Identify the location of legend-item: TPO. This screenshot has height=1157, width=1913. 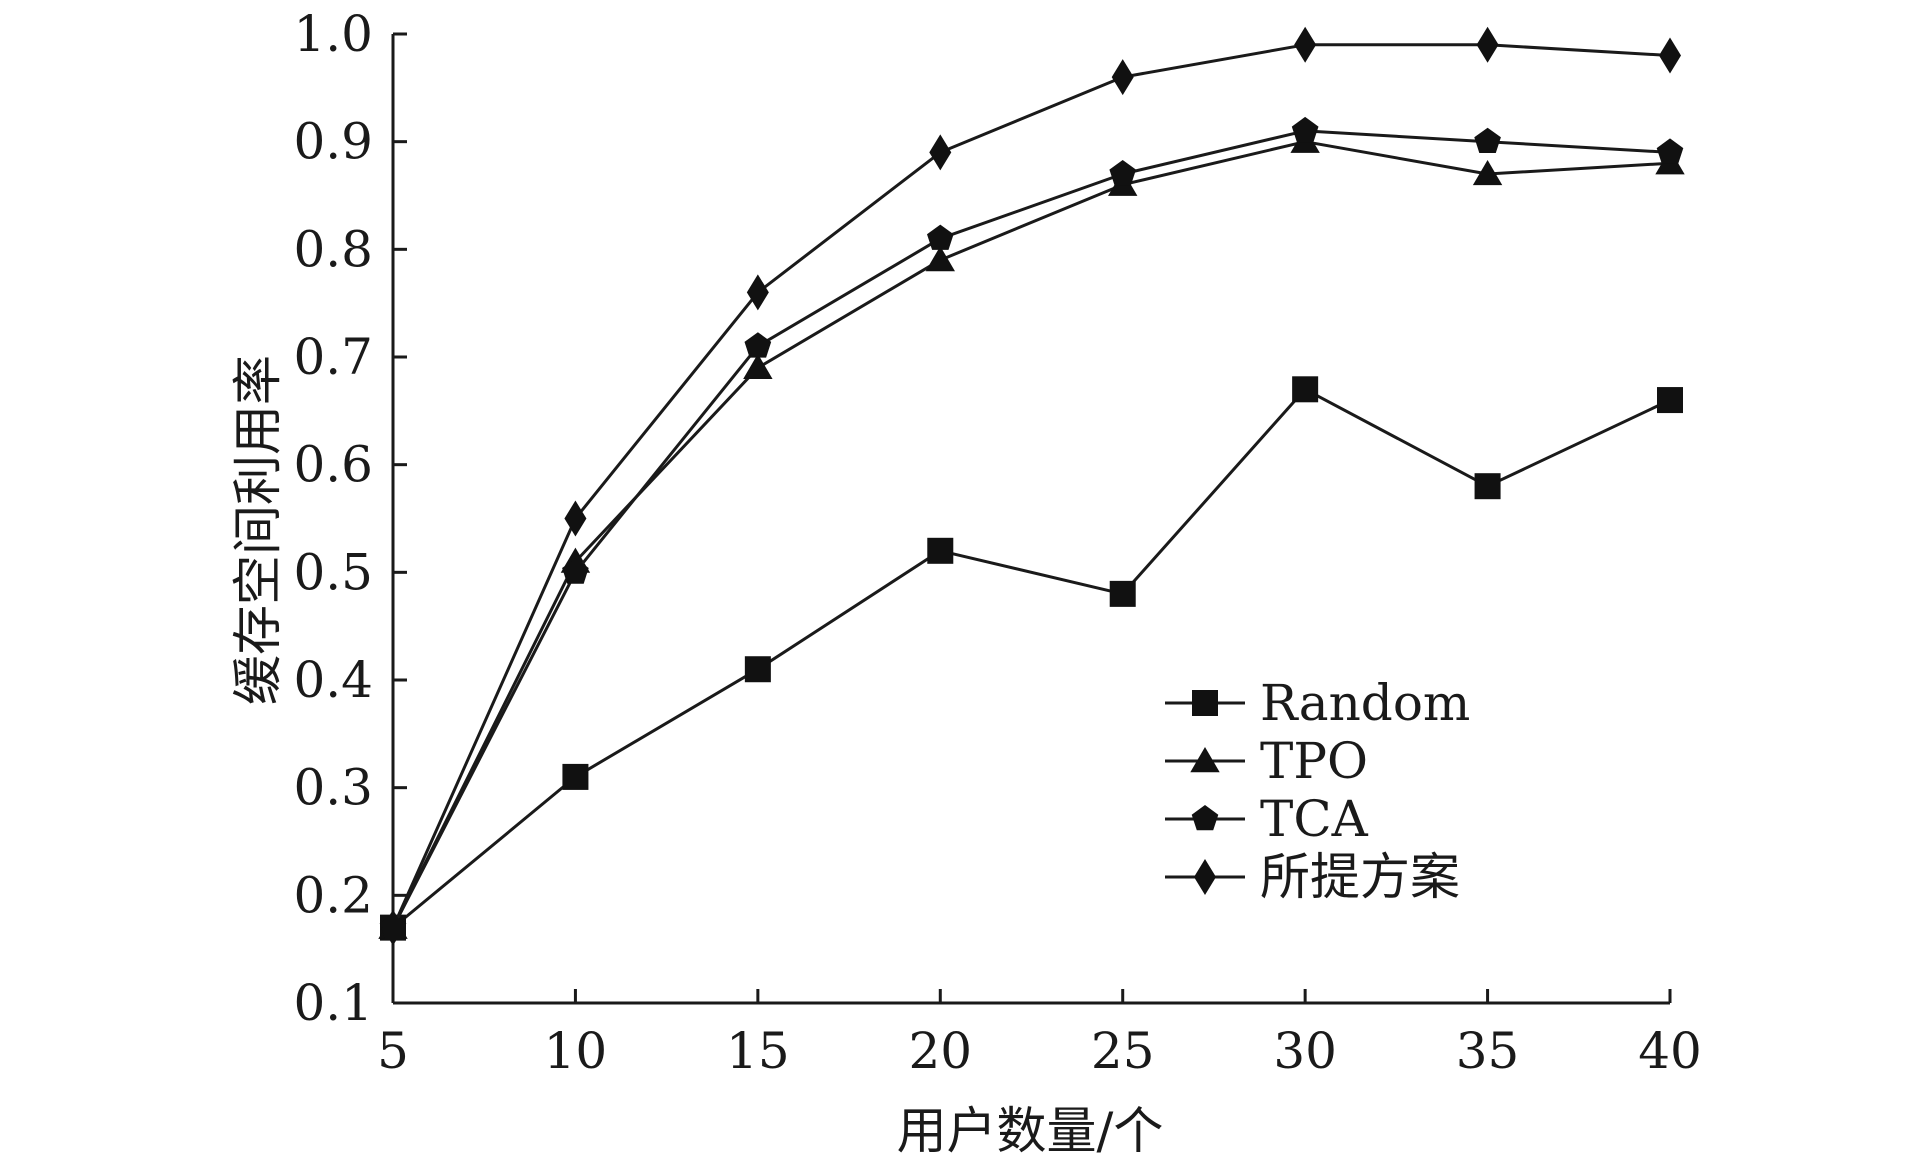
(1266, 761).